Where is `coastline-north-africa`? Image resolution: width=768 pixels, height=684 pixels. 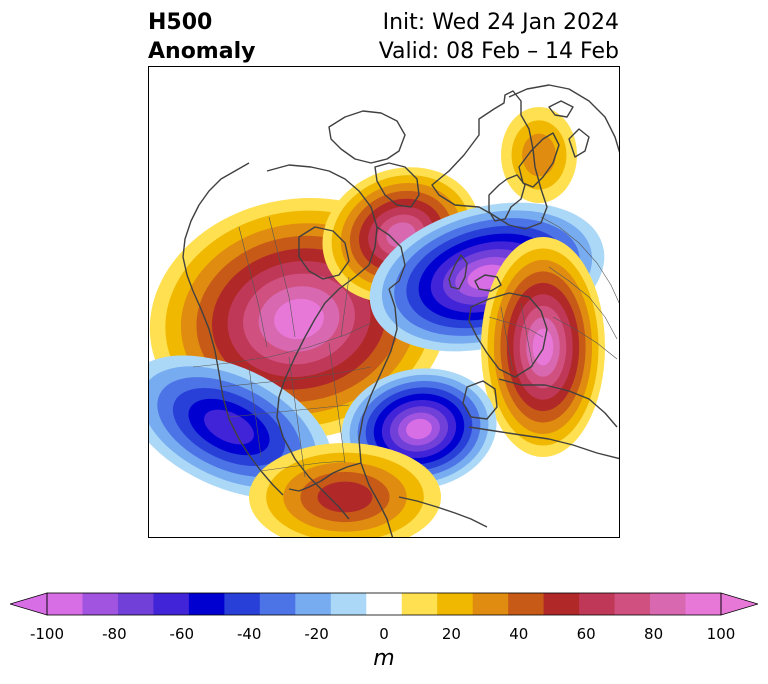
coastline-north-africa is located at coordinates (543, 443).